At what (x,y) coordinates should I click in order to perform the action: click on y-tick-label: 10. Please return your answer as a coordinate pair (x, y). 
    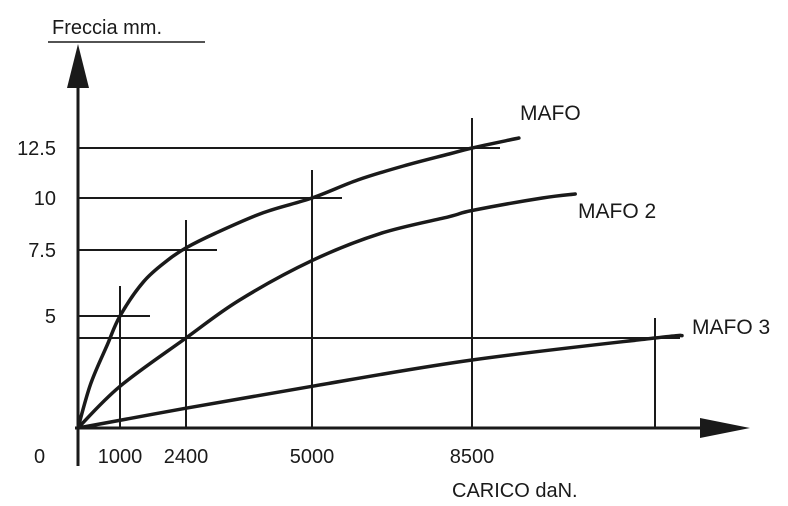
    Looking at the image, I should click on (45, 199).